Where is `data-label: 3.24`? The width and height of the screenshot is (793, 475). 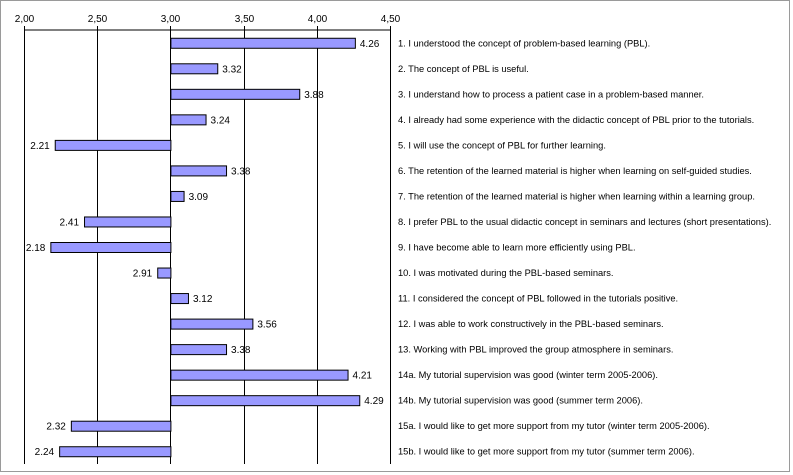
data-label: 3.24 is located at coordinates (221, 120).